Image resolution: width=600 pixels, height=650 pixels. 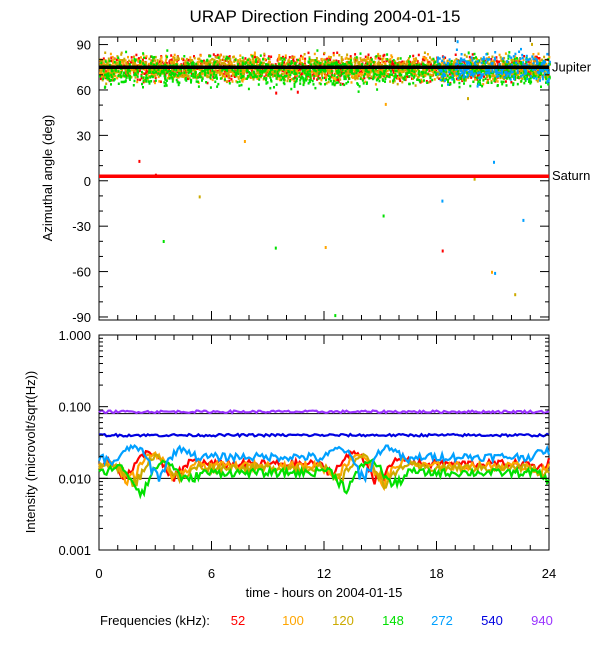 What do you see at coordinates (84, 45) in the screenshot?
I see `azimuth-y-tick-label: 90` at bounding box center [84, 45].